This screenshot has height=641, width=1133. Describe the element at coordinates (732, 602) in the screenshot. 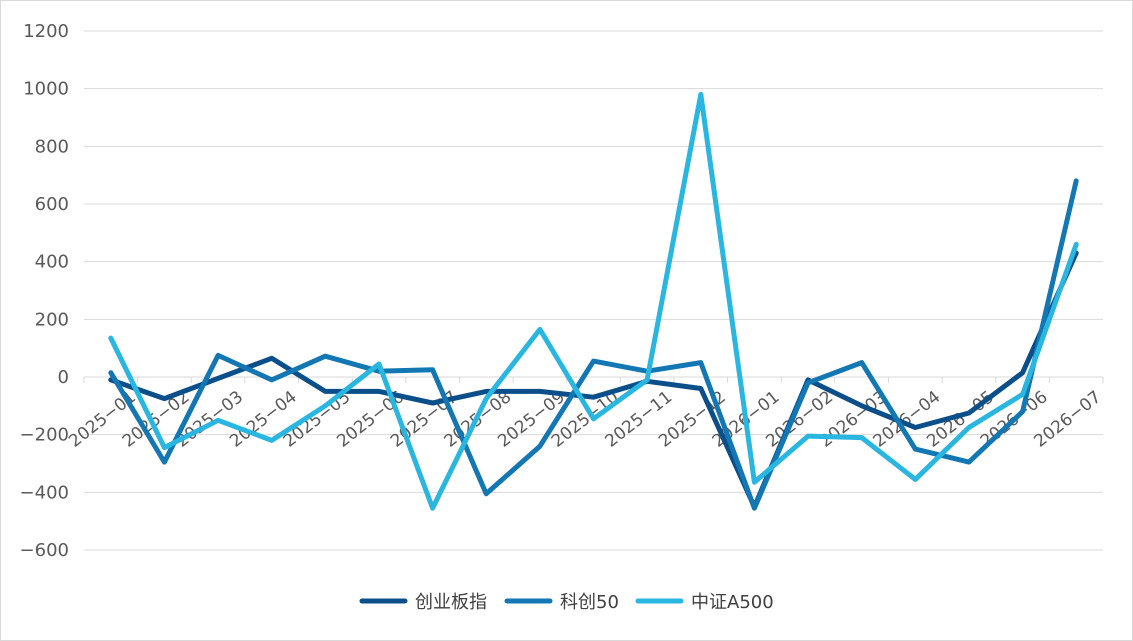

I see `legend-label-3: 中证A500` at that location.